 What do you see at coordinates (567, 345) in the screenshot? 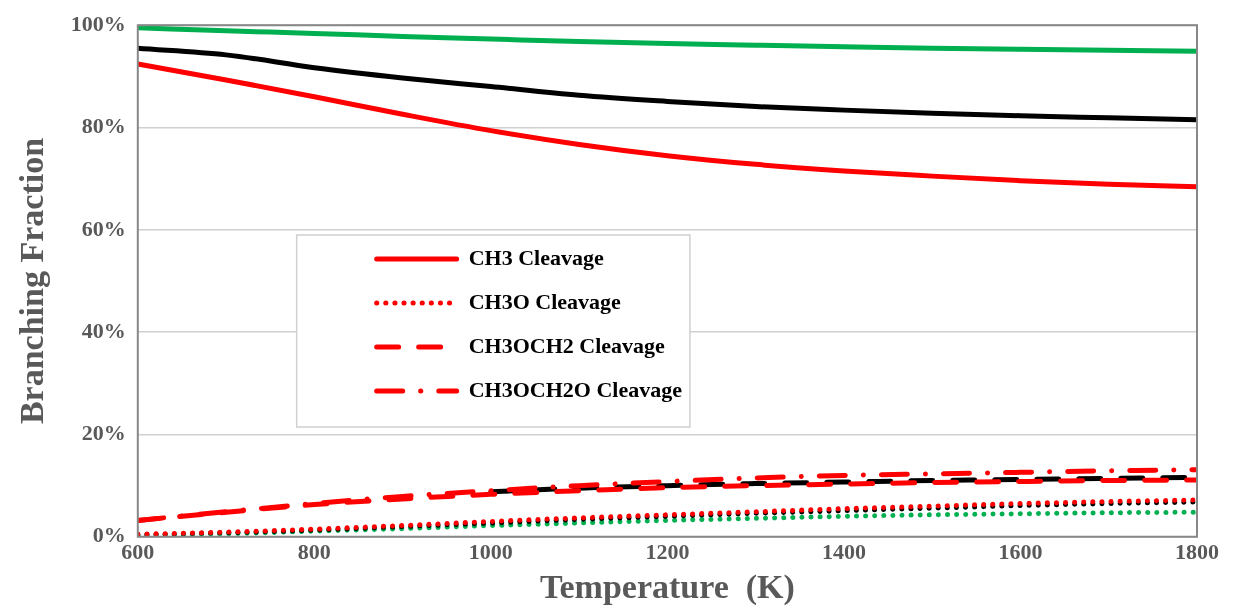
I see `legend-label: CH3OCH2 Cleavage` at bounding box center [567, 345].